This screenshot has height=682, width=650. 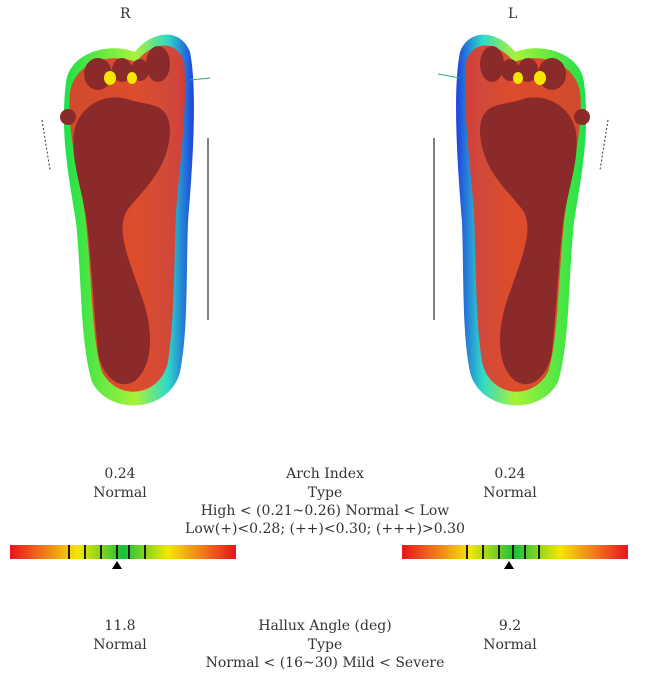 What do you see at coordinates (521, 196) in the screenshot?
I see `left-foot-guides` at bounding box center [521, 196].